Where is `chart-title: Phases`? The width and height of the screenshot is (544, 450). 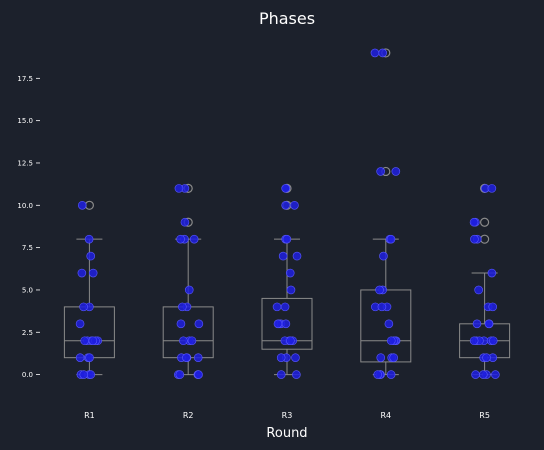
chart-title: Phases is located at coordinates (287, 18).